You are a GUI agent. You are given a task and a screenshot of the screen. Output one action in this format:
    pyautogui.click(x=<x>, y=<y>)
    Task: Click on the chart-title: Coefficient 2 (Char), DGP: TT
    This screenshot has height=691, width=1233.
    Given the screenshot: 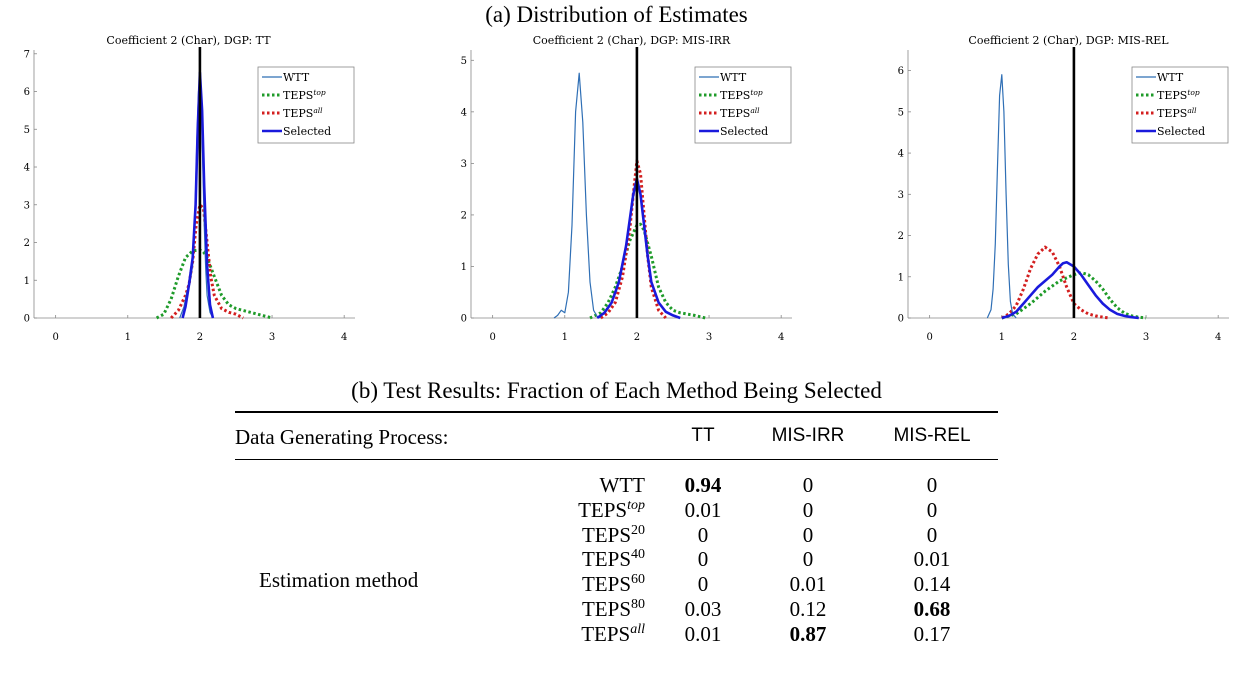 What is the action you would take?
    pyautogui.click(x=188, y=40)
    